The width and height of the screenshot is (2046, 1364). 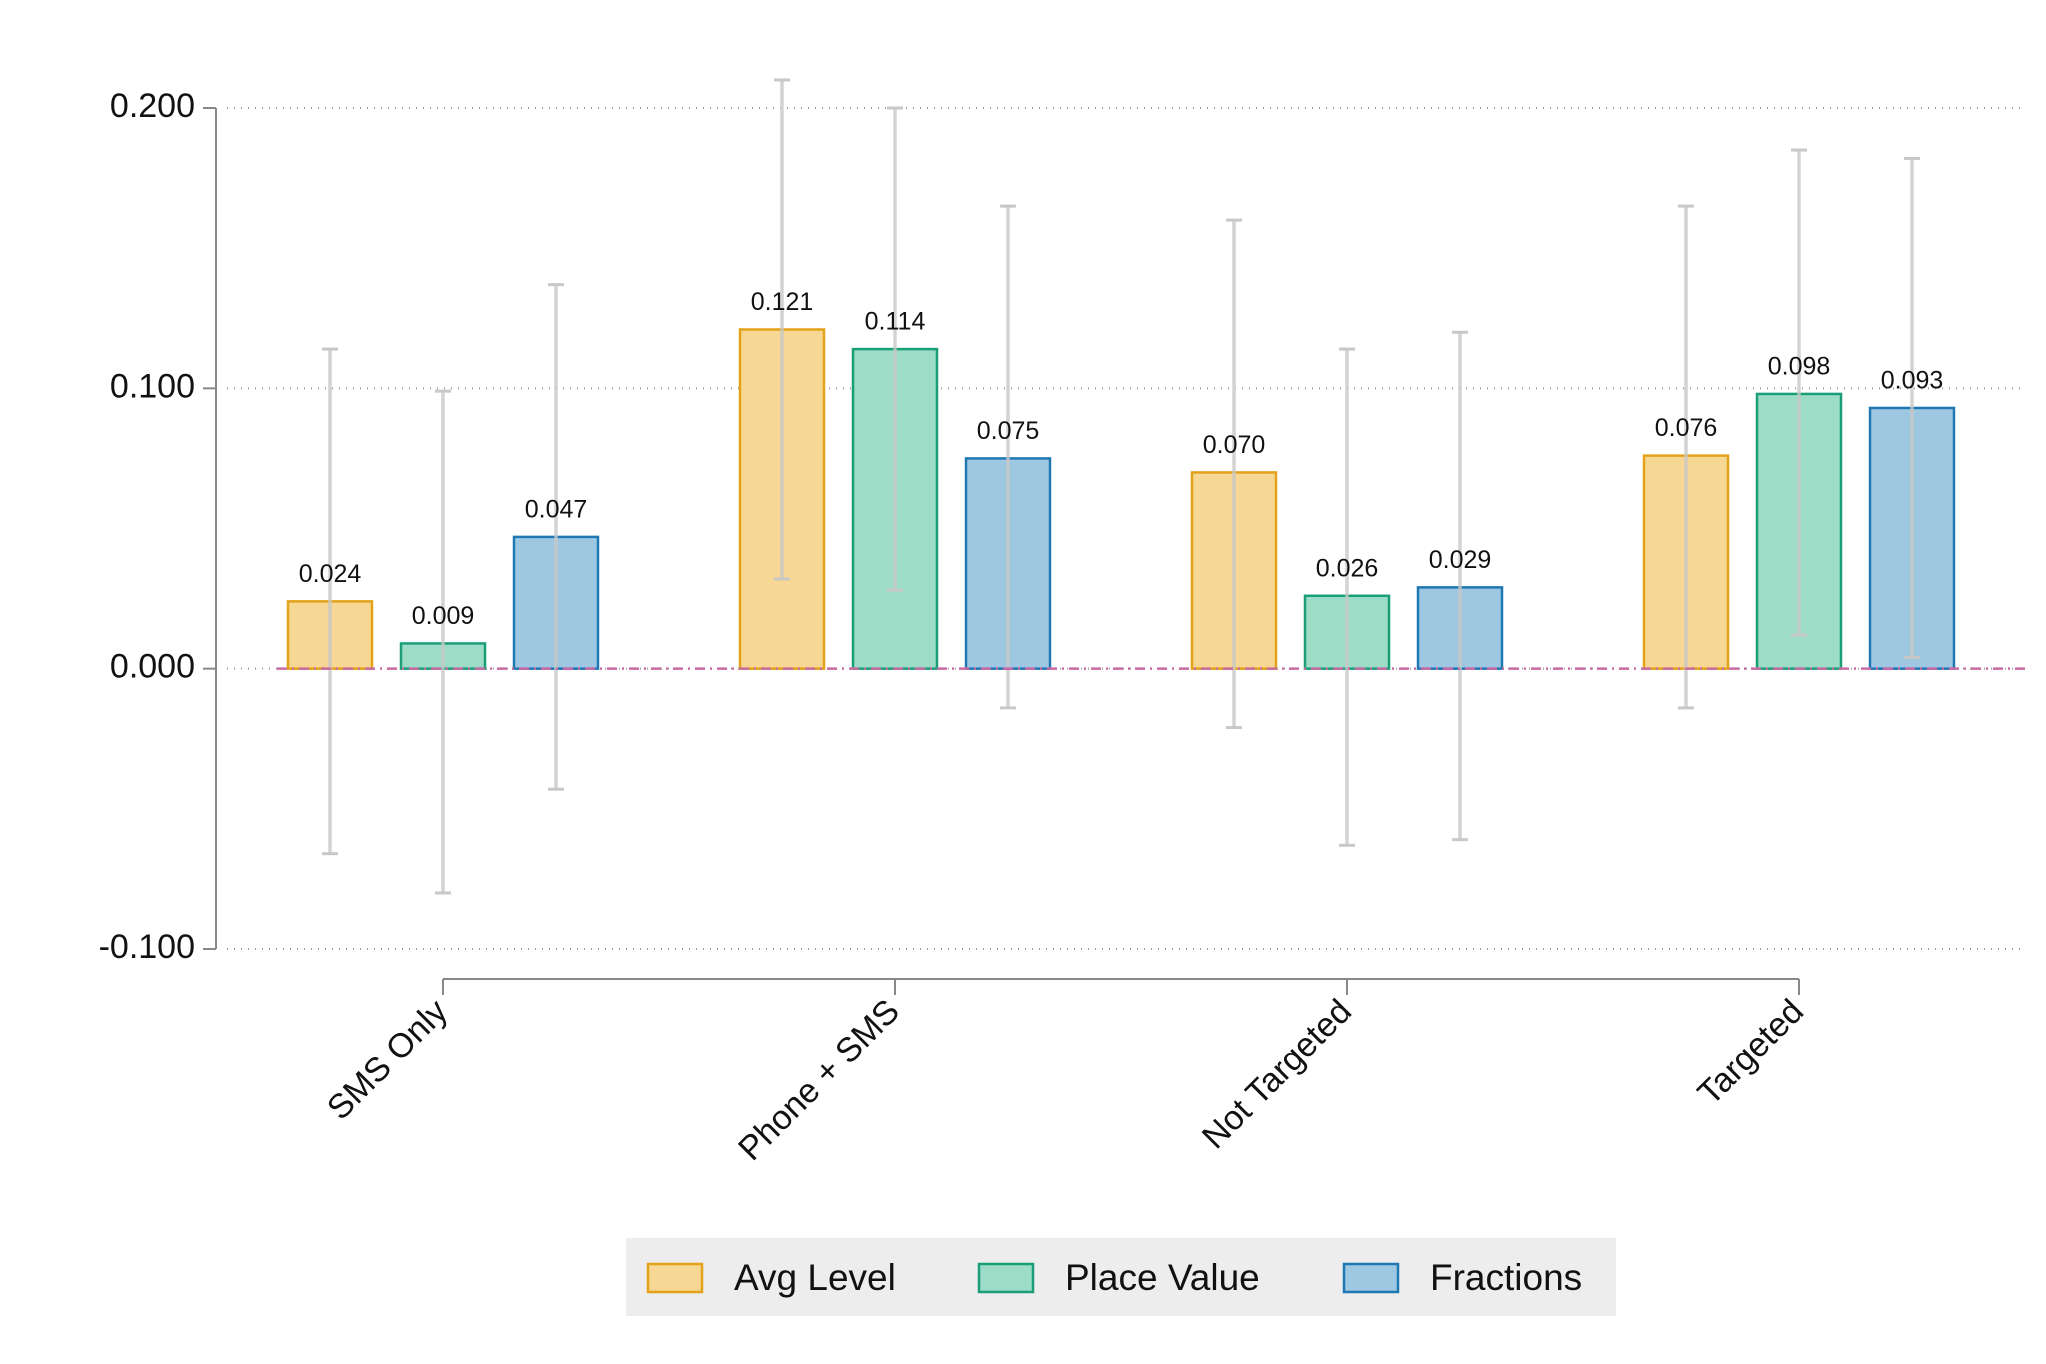 I want to click on value-label: 0.114, so click(x=895, y=322).